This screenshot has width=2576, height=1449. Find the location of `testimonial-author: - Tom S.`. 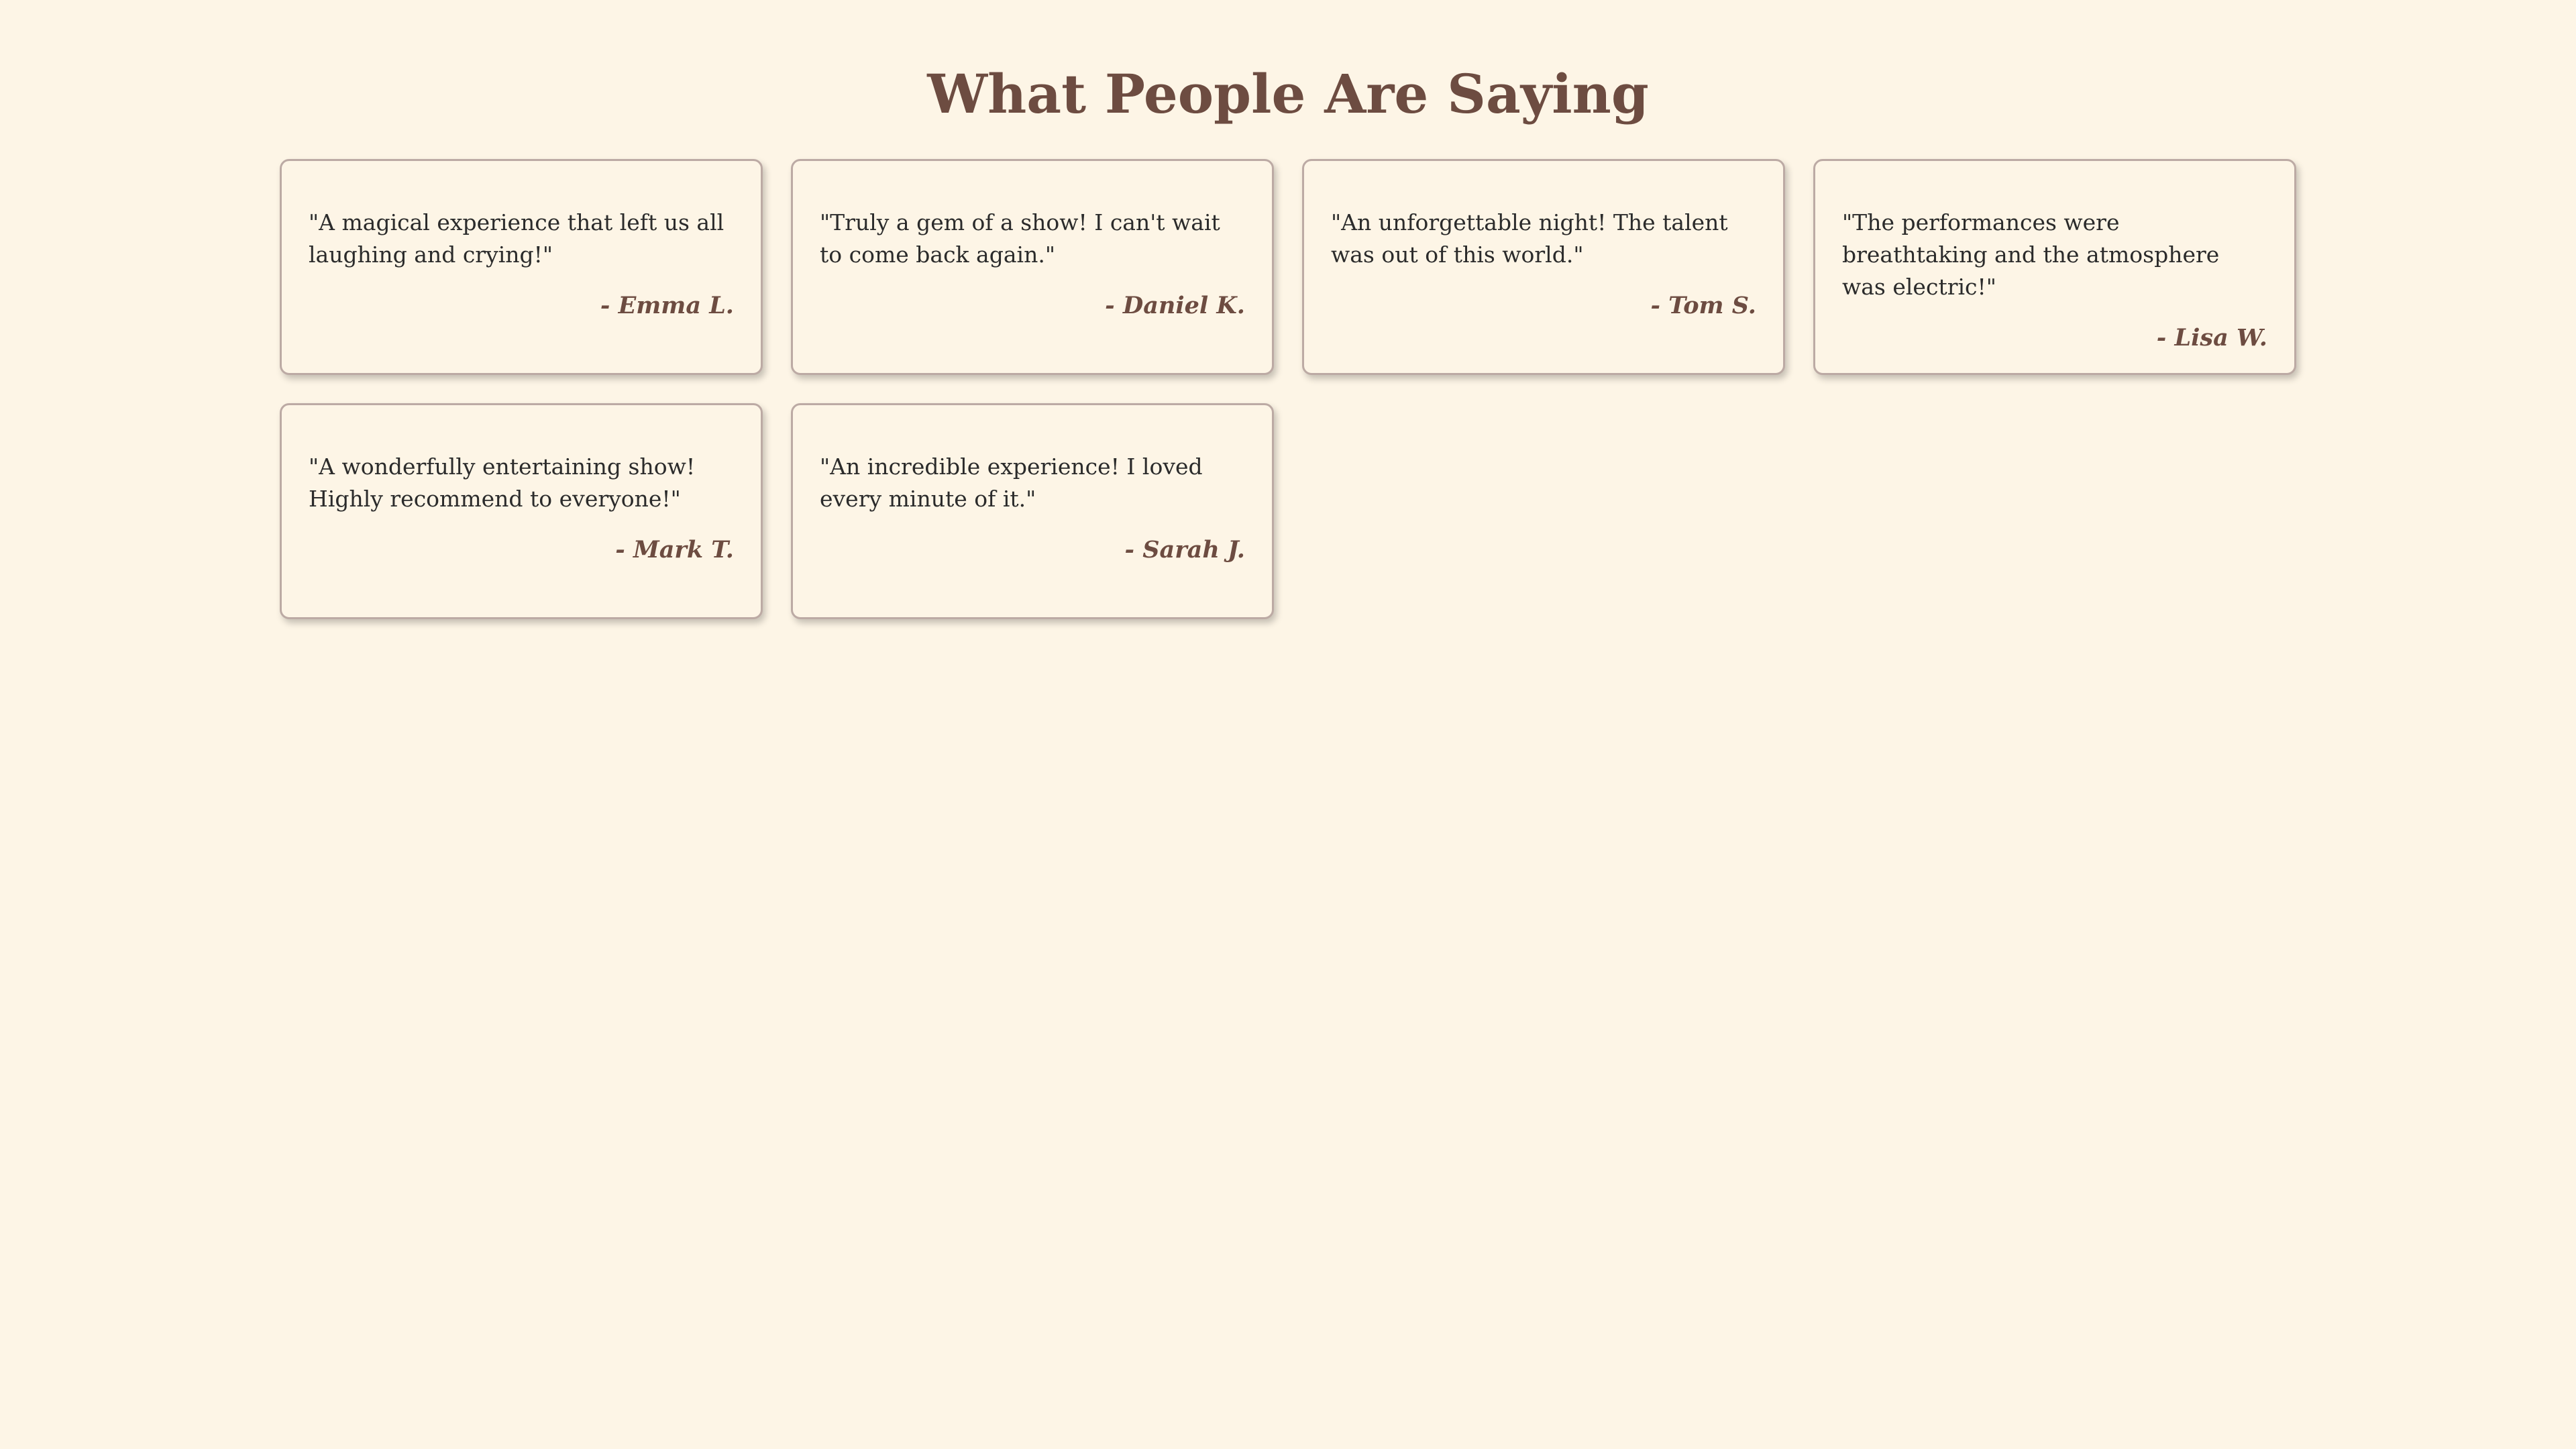

testimonial-author: - Tom S. is located at coordinates (1703, 305).